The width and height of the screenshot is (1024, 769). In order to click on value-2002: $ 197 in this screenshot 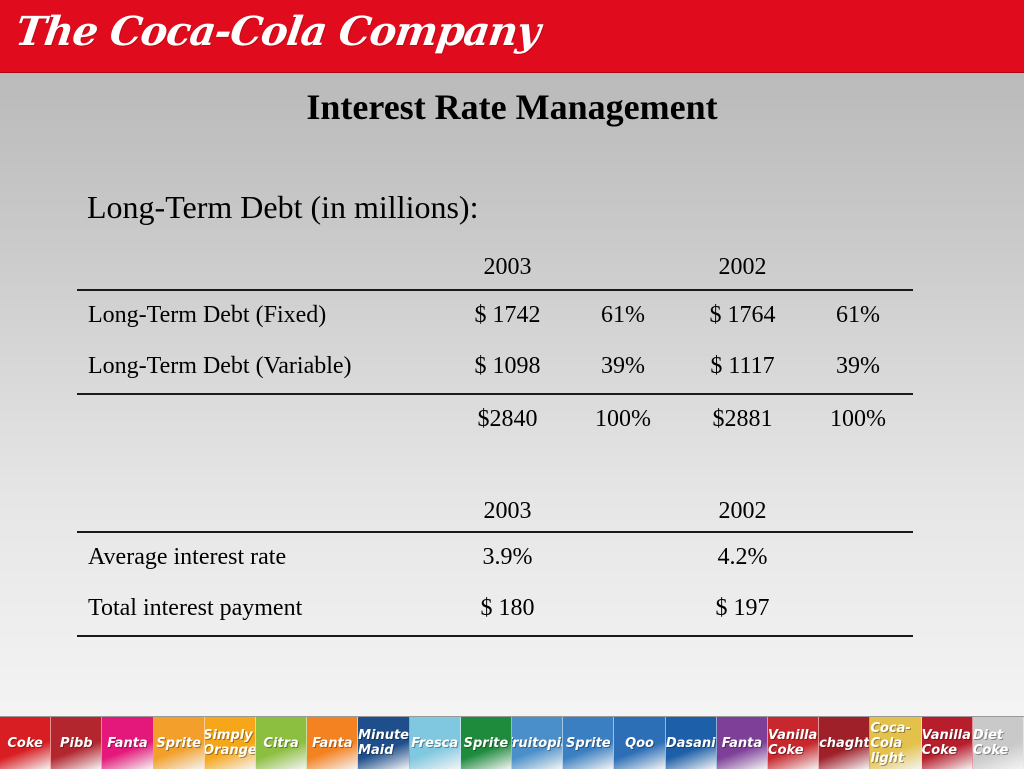, I will do `click(742, 608)`.